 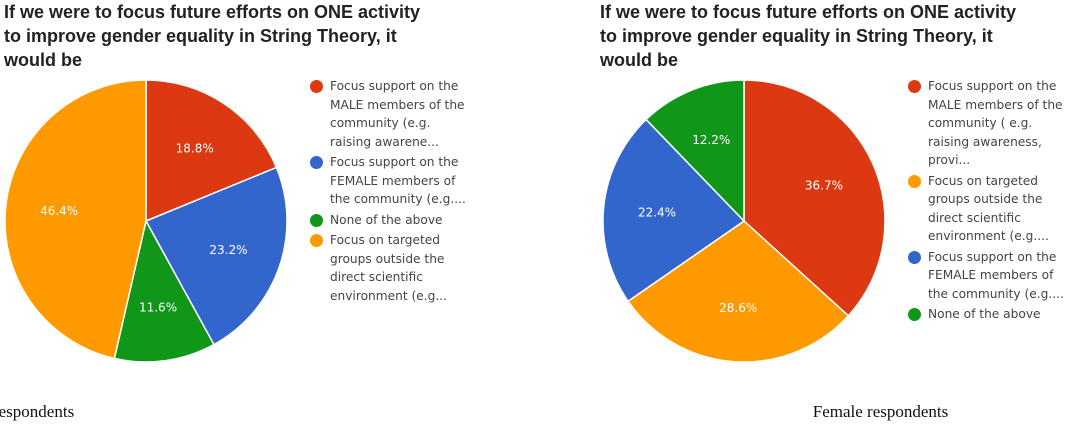 I want to click on slice-value-label: 22.4%, so click(x=657, y=212).